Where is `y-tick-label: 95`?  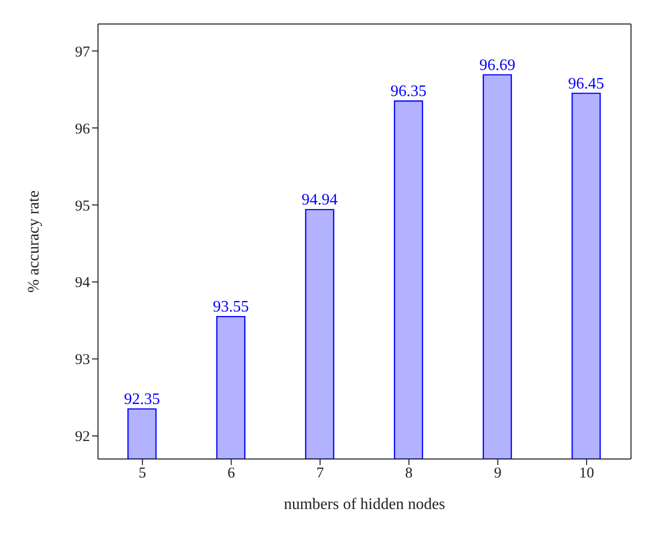 y-tick-label: 95 is located at coordinates (82, 206).